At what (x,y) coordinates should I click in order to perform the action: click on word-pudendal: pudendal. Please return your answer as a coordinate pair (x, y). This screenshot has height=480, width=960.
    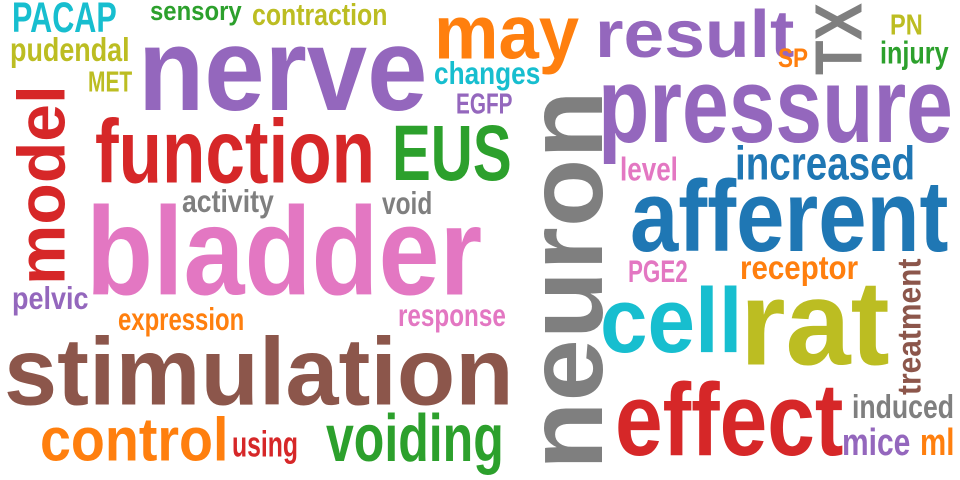
    Looking at the image, I should click on (70, 50).